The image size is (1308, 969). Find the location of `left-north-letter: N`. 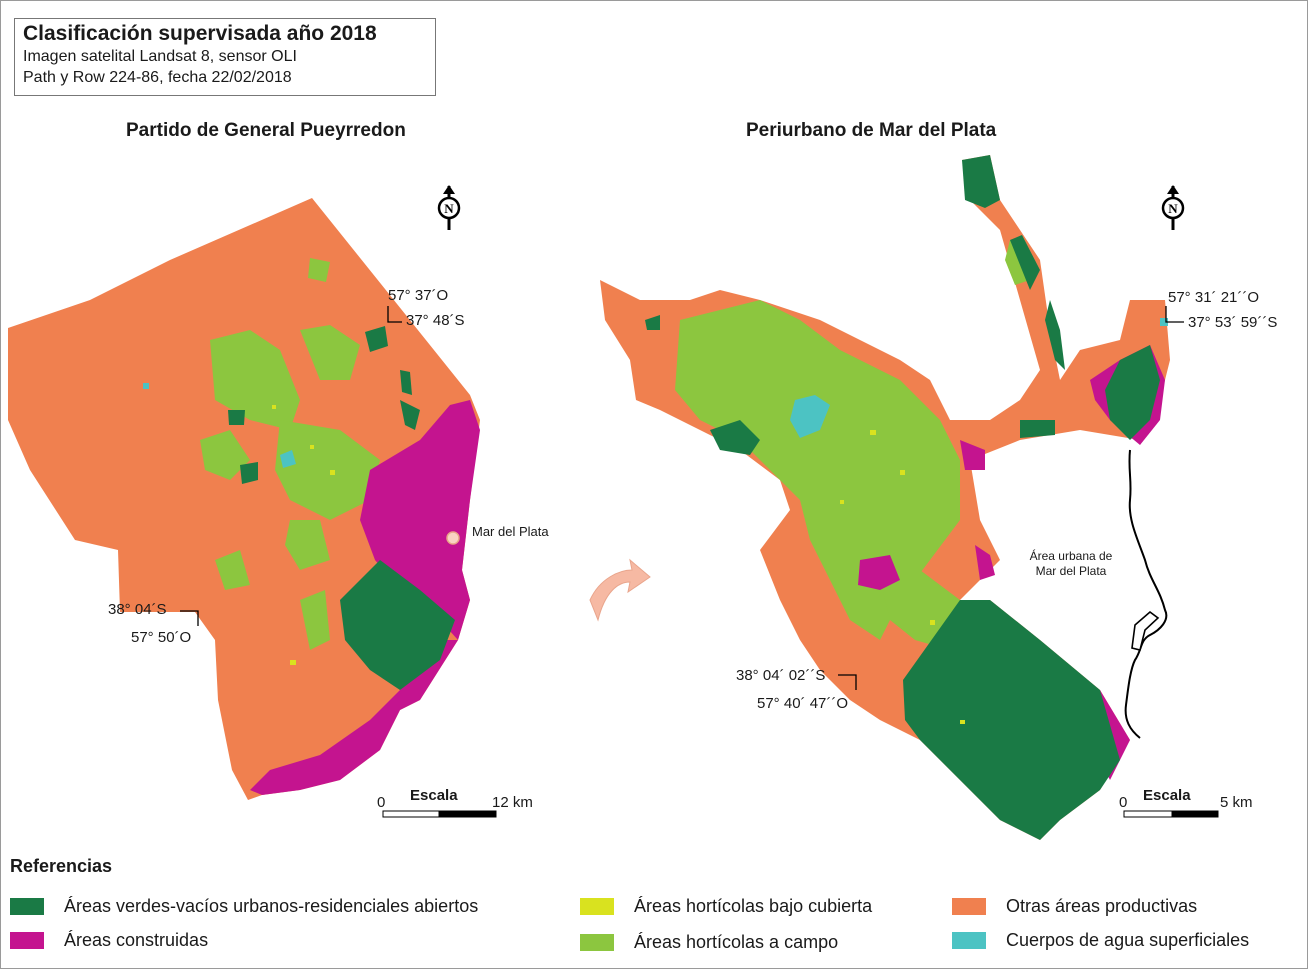

left-north-letter: N is located at coordinates (449, 208).